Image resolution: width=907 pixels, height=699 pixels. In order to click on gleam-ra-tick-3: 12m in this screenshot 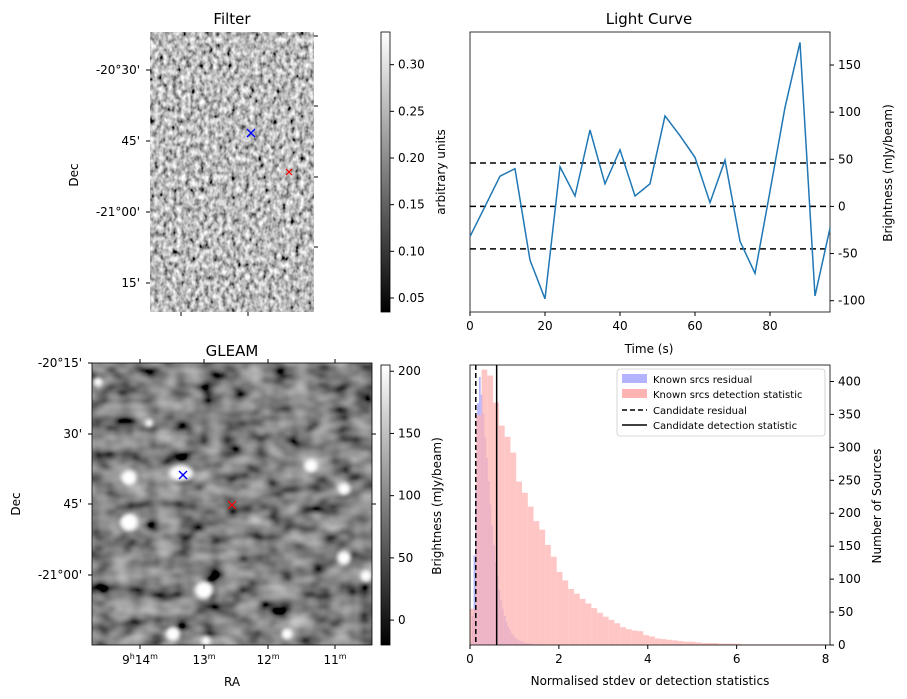, I will do `click(267, 659)`.